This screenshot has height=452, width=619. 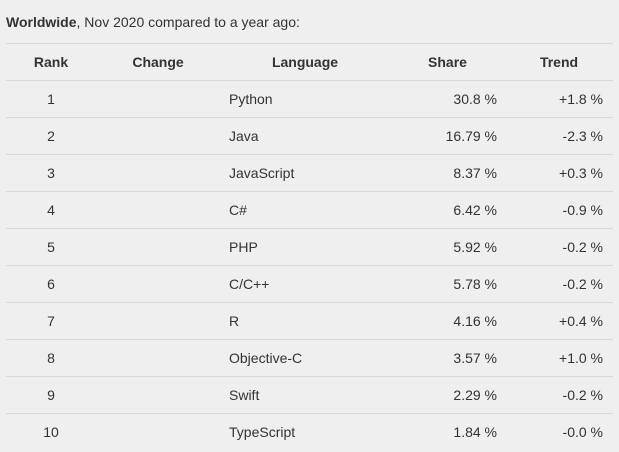 What do you see at coordinates (305, 173) in the screenshot?
I see `language-cell: JavaScript` at bounding box center [305, 173].